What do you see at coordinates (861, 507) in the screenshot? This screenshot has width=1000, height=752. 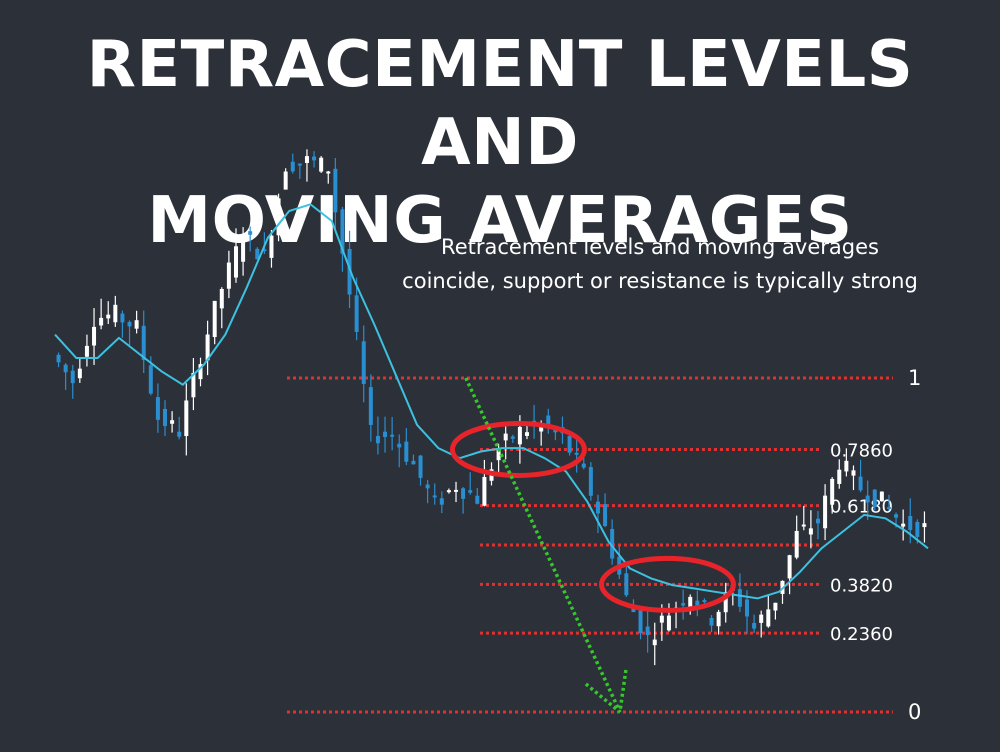 I see `level-label: 0.6180` at bounding box center [861, 507].